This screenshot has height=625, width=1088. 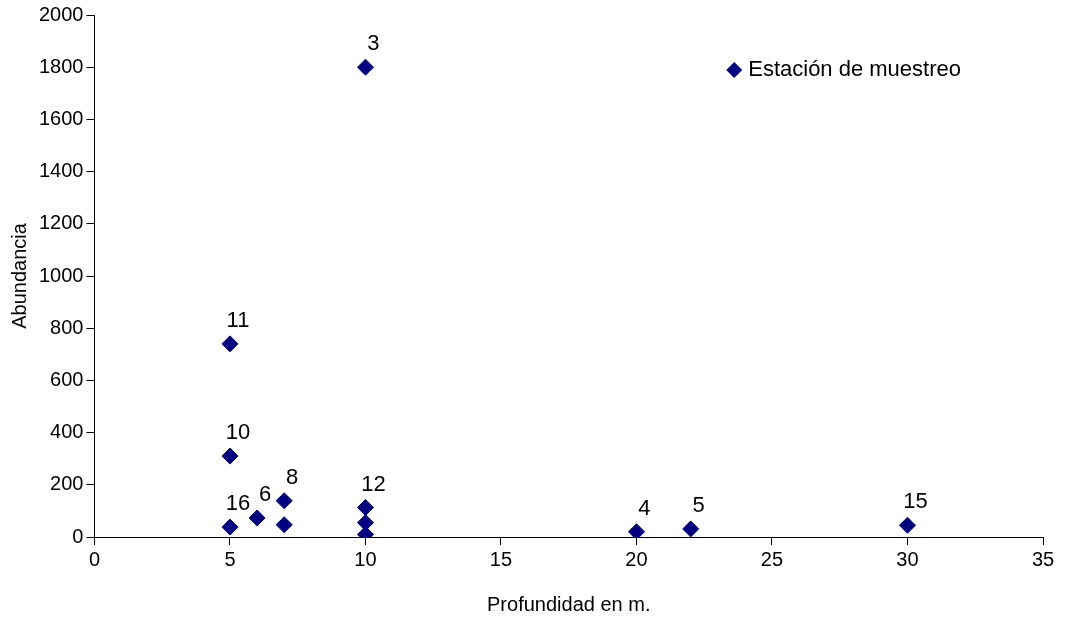 What do you see at coordinates (915, 501) in the screenshot?
I see `annotation: 15` at bounding box center [915, 501].